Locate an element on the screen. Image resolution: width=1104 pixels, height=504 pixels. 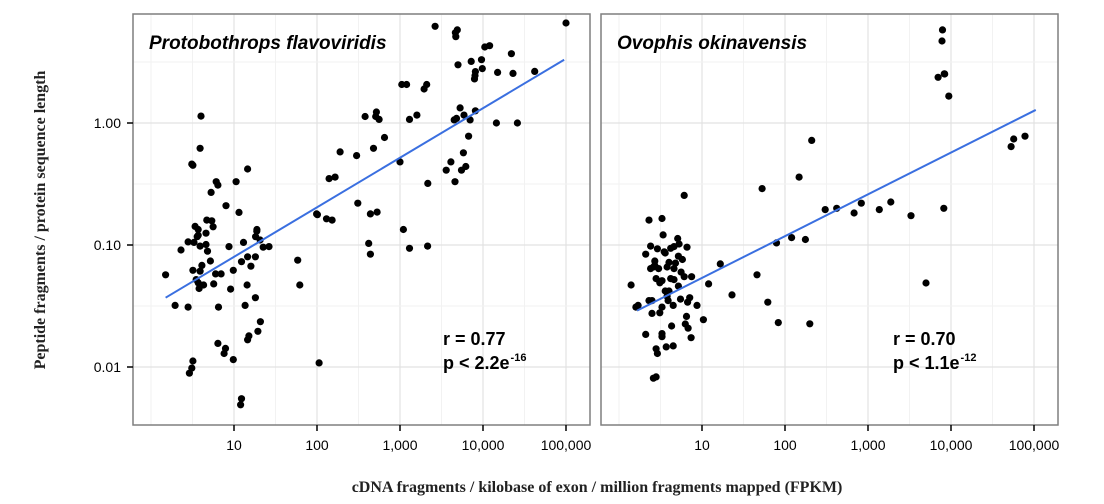
y-axis: 1.00 0.10 0.01 is located at coordinates (113, 245).